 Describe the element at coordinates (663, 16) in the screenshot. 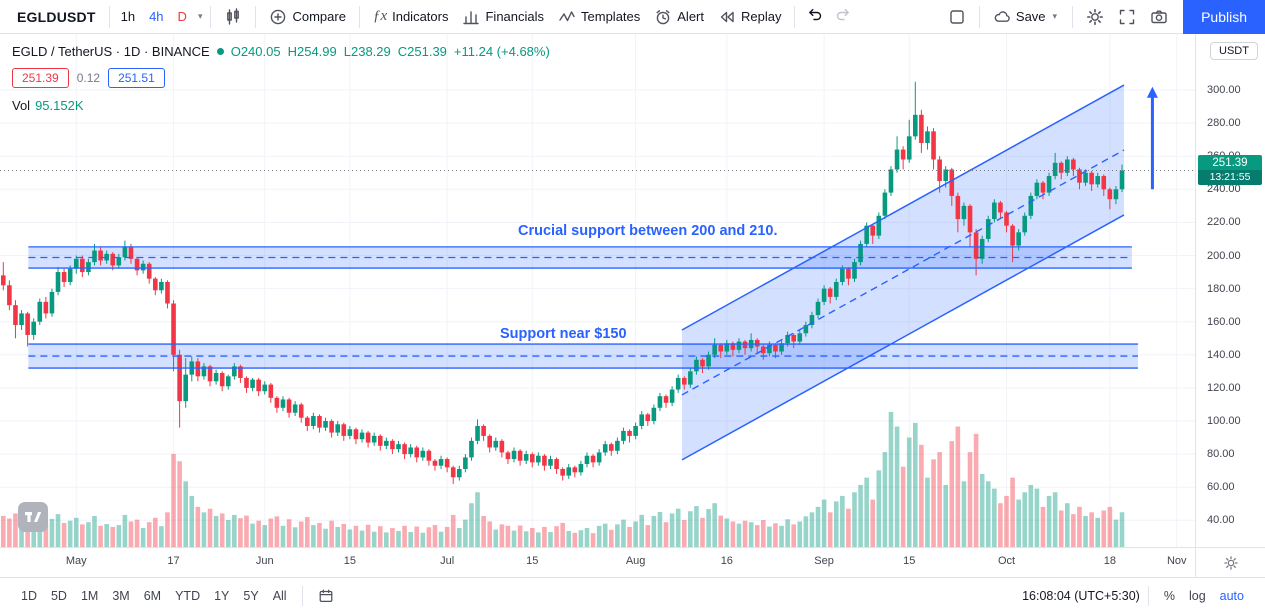

I see `alarm-clock-icon` at that location.